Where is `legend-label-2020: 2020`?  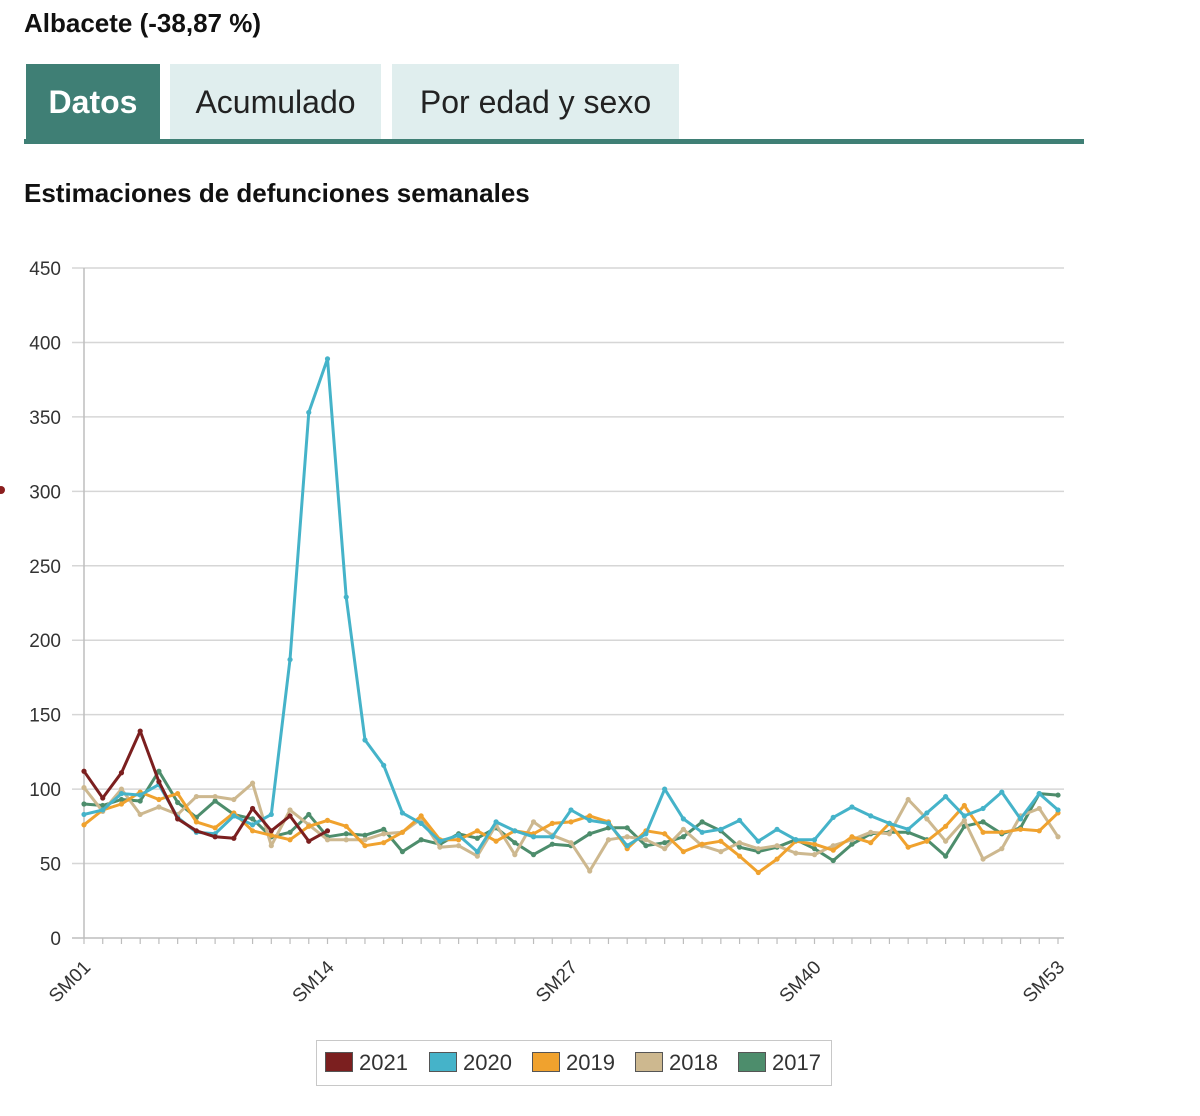
legend-label-2020: 2020 is located at coordinates (487, 1062).